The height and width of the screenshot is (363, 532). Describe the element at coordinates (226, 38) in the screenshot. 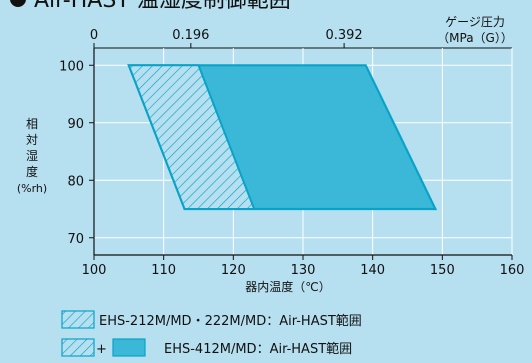

I see `top-axis-ticks: 0 0.196 0.392` at that location.